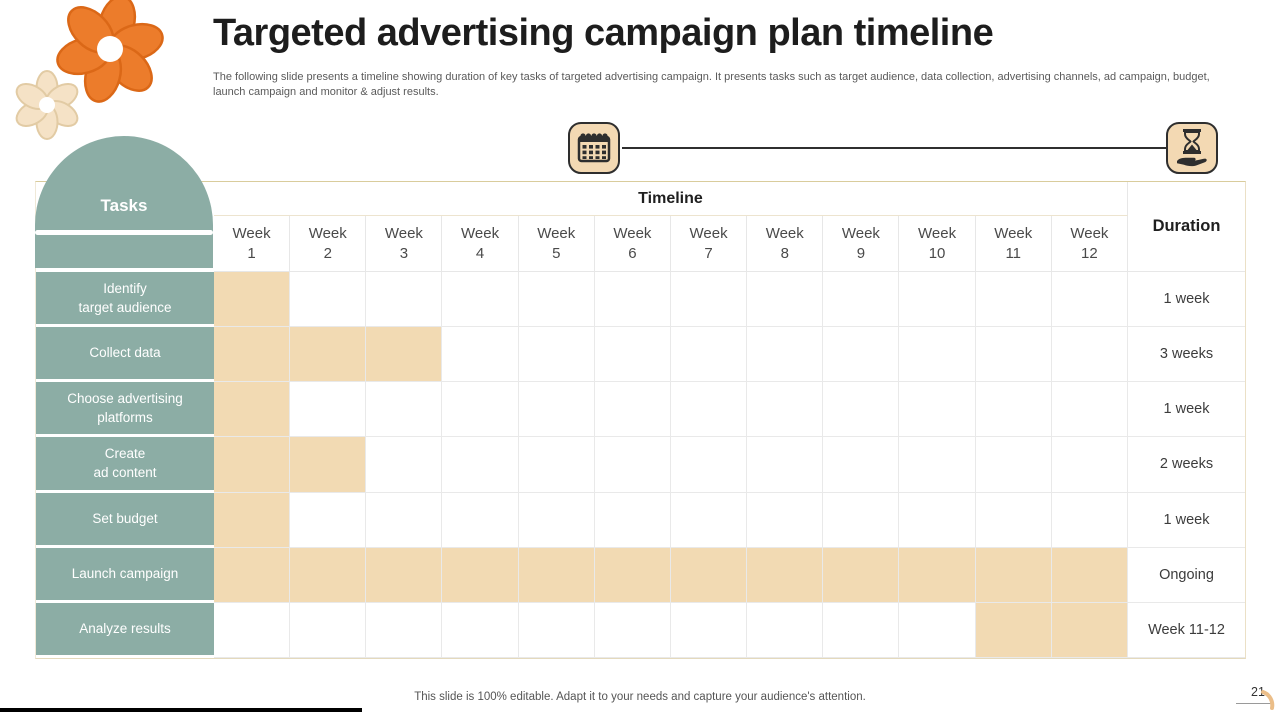 The width and height of the screenshot is (1280, 720). I want to click on duration-value: 3 weeks, so click(1186, 355).